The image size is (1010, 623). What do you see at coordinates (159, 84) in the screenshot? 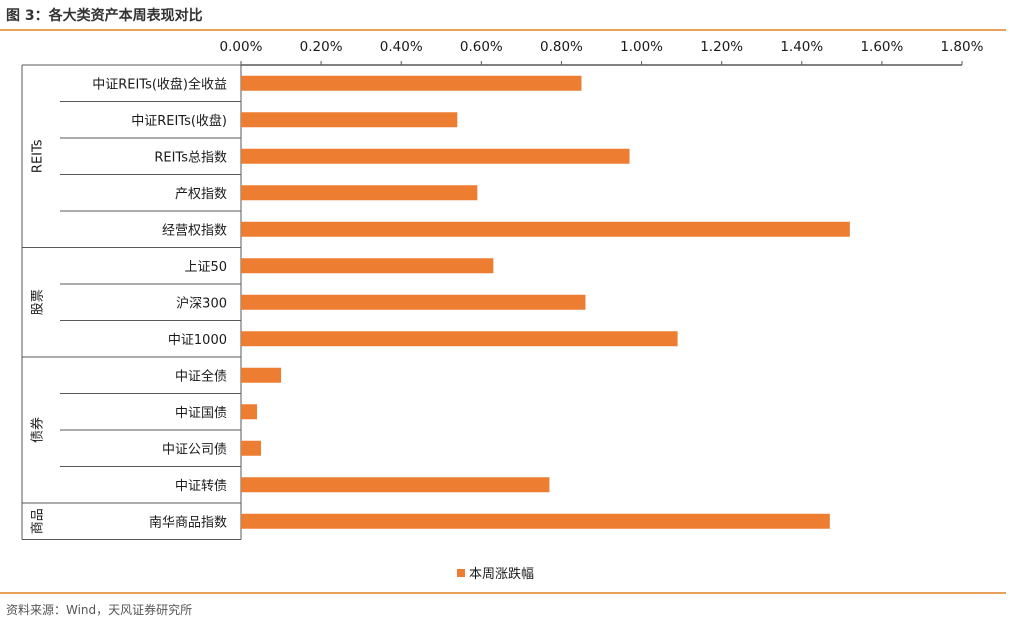
I see `category-label: 中证REITs(收盘)全收益` at bounding box center [159, 84].